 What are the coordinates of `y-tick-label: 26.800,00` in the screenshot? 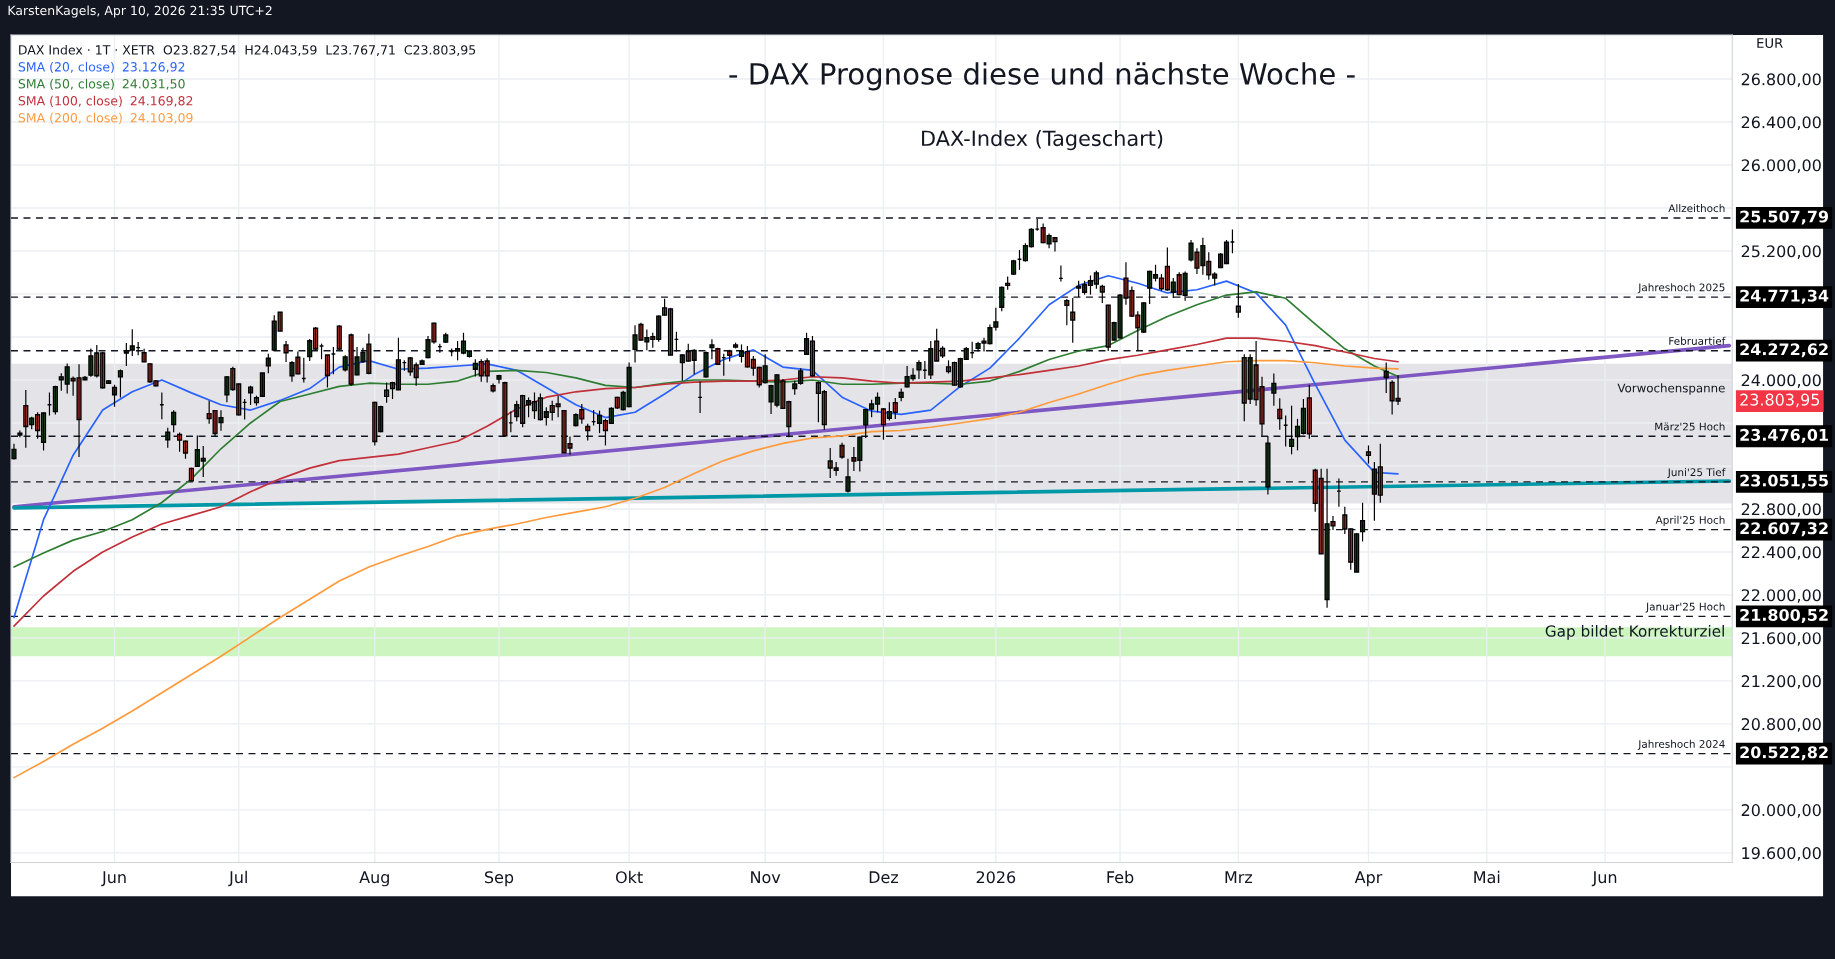 It's located at (1781, 80).